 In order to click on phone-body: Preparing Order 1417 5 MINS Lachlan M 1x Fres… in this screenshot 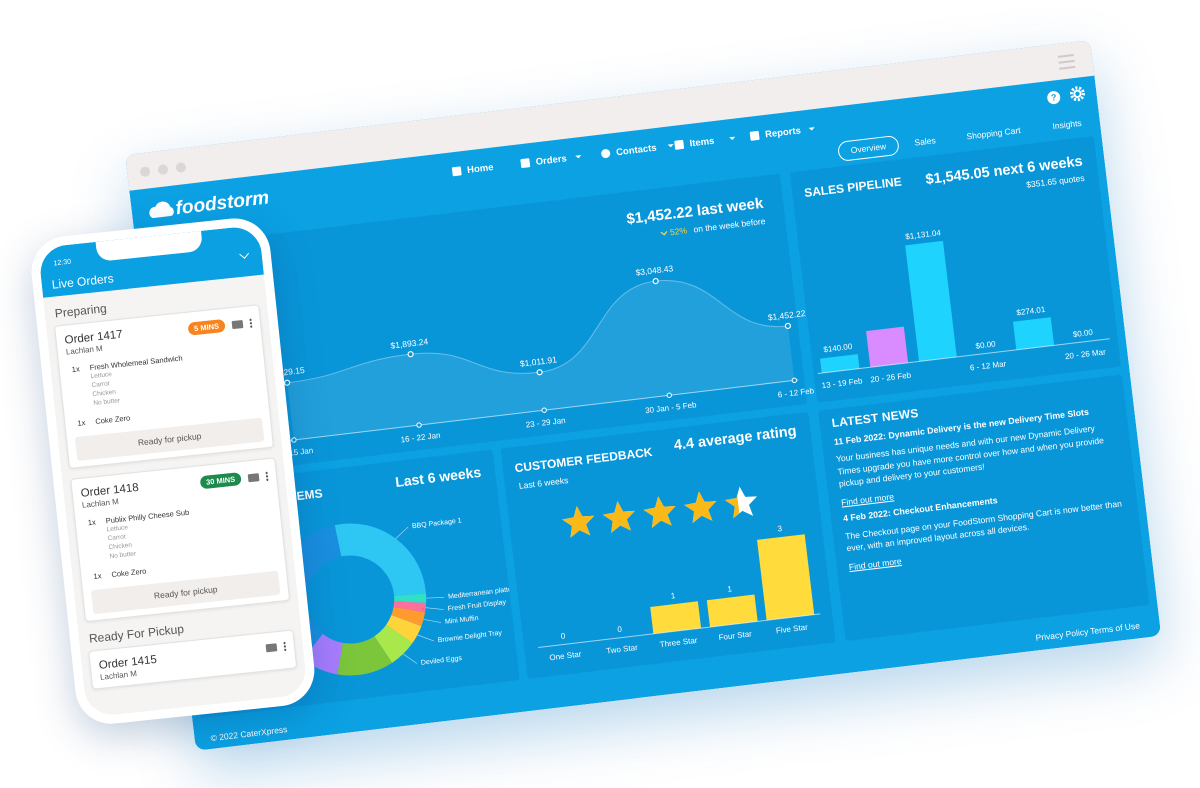, I will do `click(175, 490)`.